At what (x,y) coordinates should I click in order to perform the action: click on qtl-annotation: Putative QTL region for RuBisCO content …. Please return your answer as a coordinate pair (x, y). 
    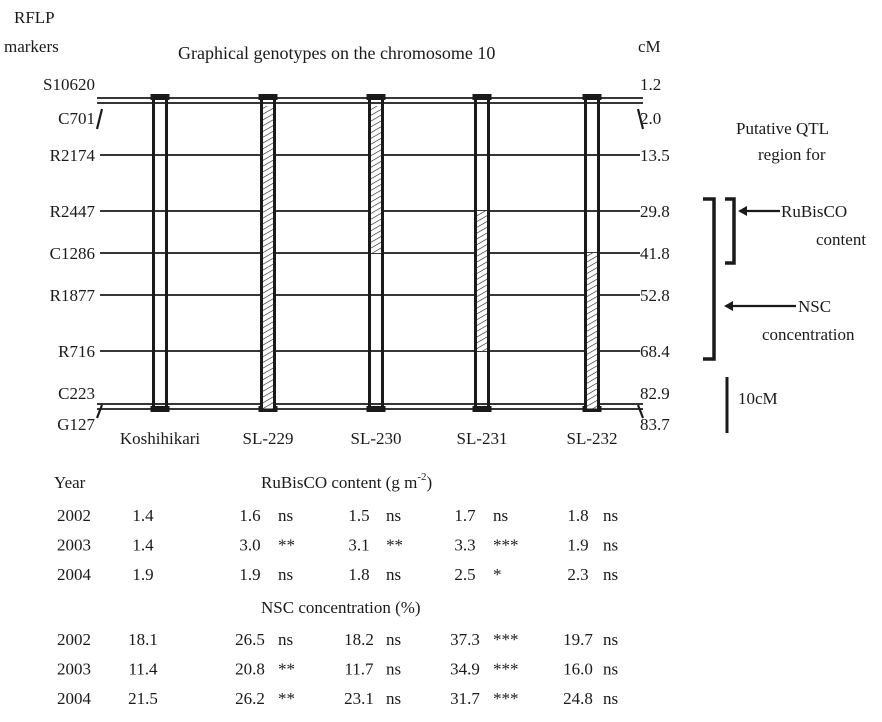
    Looking at the image, I should click on (784, 240).